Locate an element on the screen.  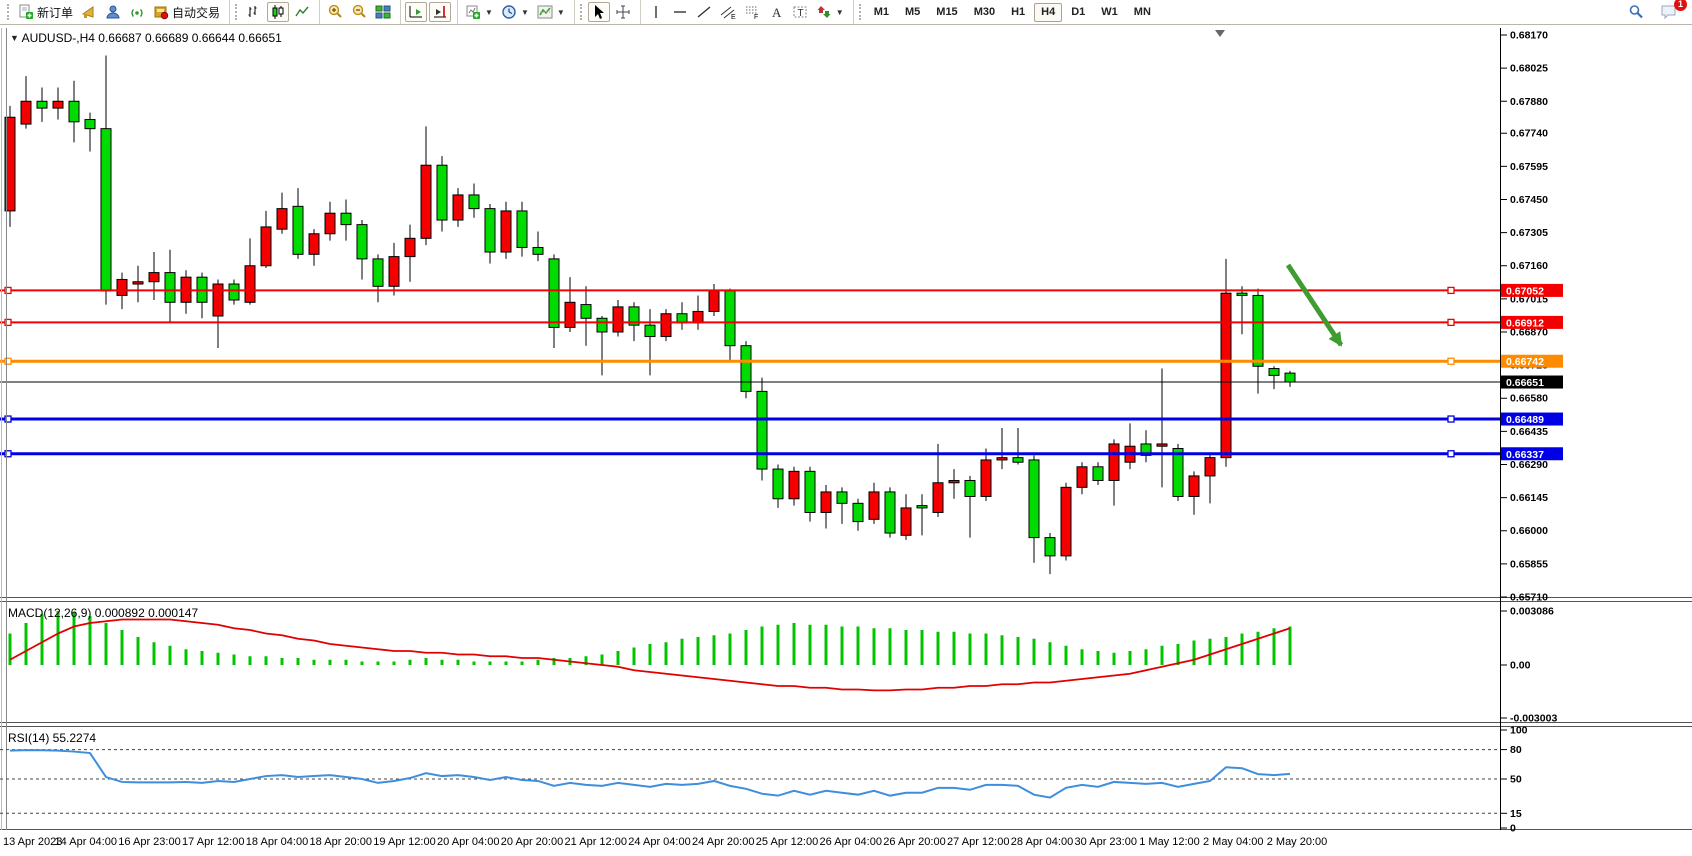
timeframe-mn-button: MN is located at coordinates (1142, 12).